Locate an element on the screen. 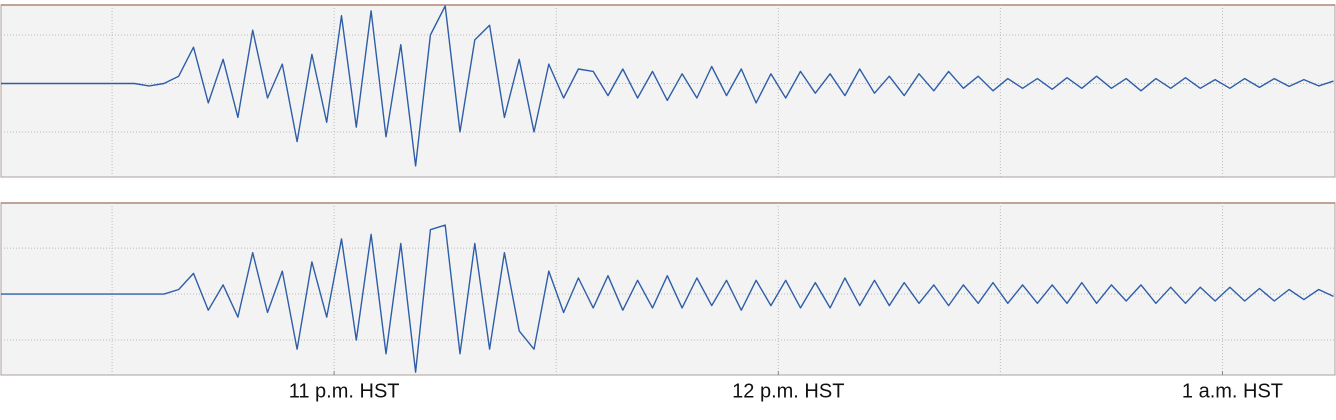 This screenshot has height=420, width=1336. x-tick-label: 1 a.m. HST is located at coordinates (1232, 391).